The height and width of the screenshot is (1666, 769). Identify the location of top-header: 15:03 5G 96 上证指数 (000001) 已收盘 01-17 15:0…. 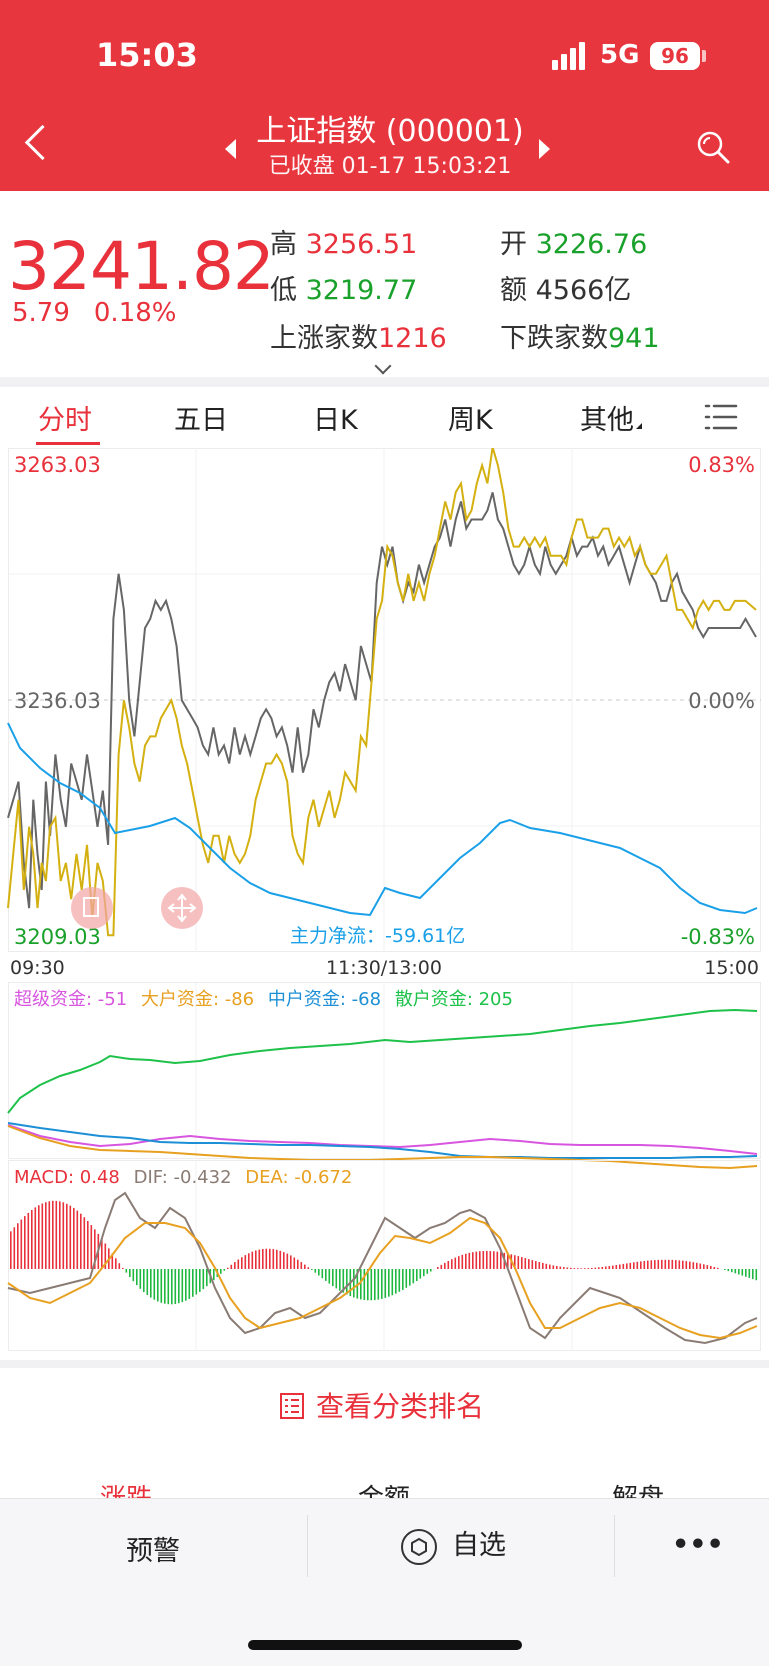
(384, 95).